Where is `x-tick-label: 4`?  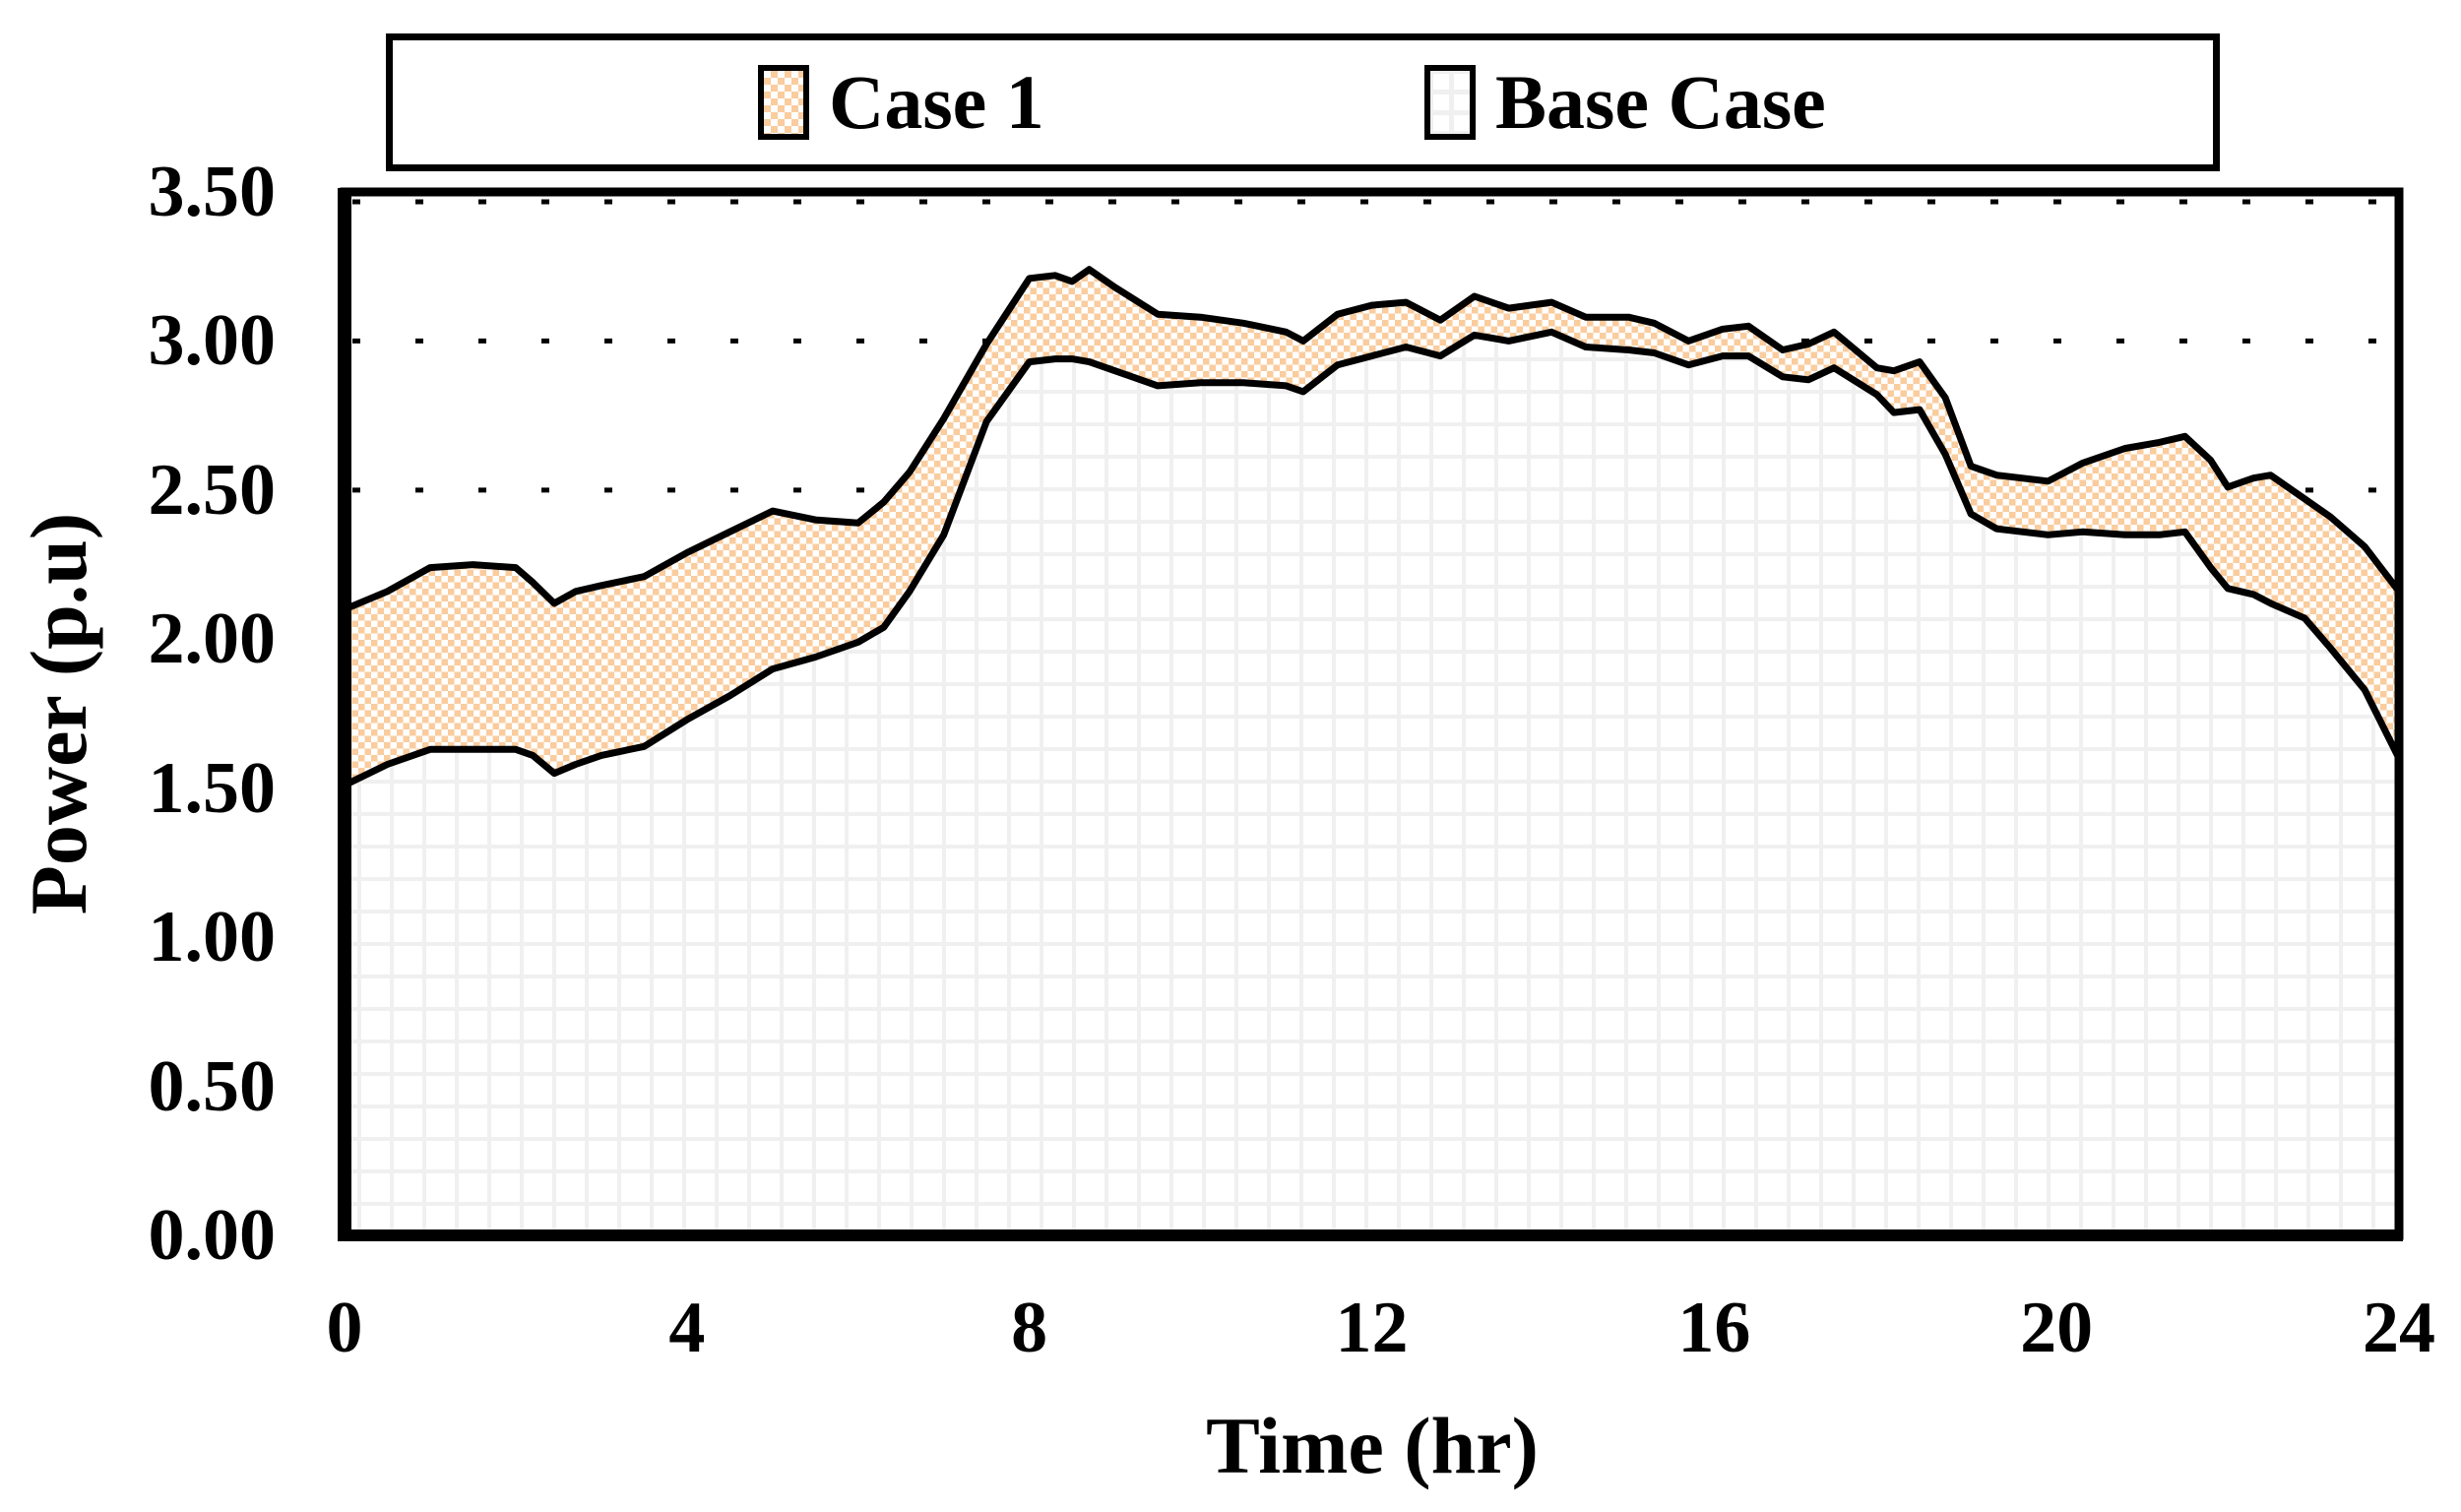
x-tick-label: 4 is located at coordinates (687, 1328).